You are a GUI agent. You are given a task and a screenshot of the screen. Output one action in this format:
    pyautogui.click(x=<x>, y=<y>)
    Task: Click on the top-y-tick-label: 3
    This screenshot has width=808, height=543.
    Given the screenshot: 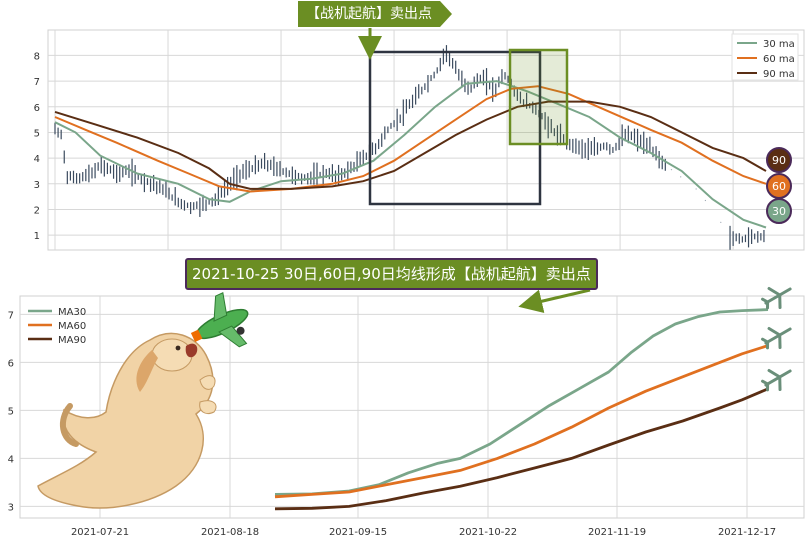 What is the action you would take?
    pyautogui.click(x=37, y=185)
    